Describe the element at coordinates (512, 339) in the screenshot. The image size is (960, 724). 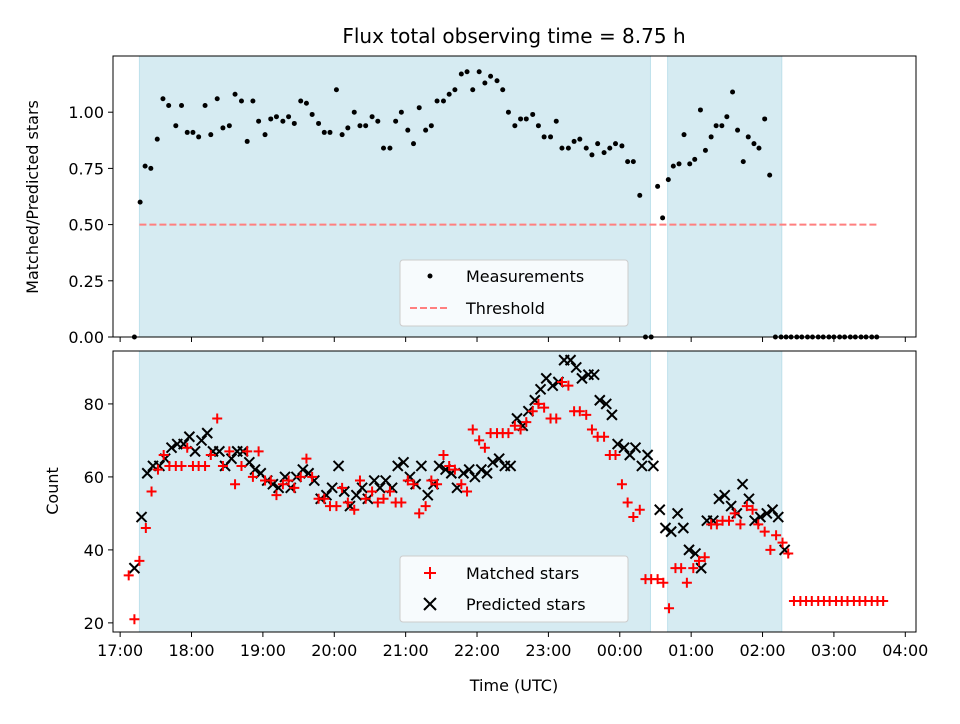
I see `ratio-panel-x-ticks` at that location.